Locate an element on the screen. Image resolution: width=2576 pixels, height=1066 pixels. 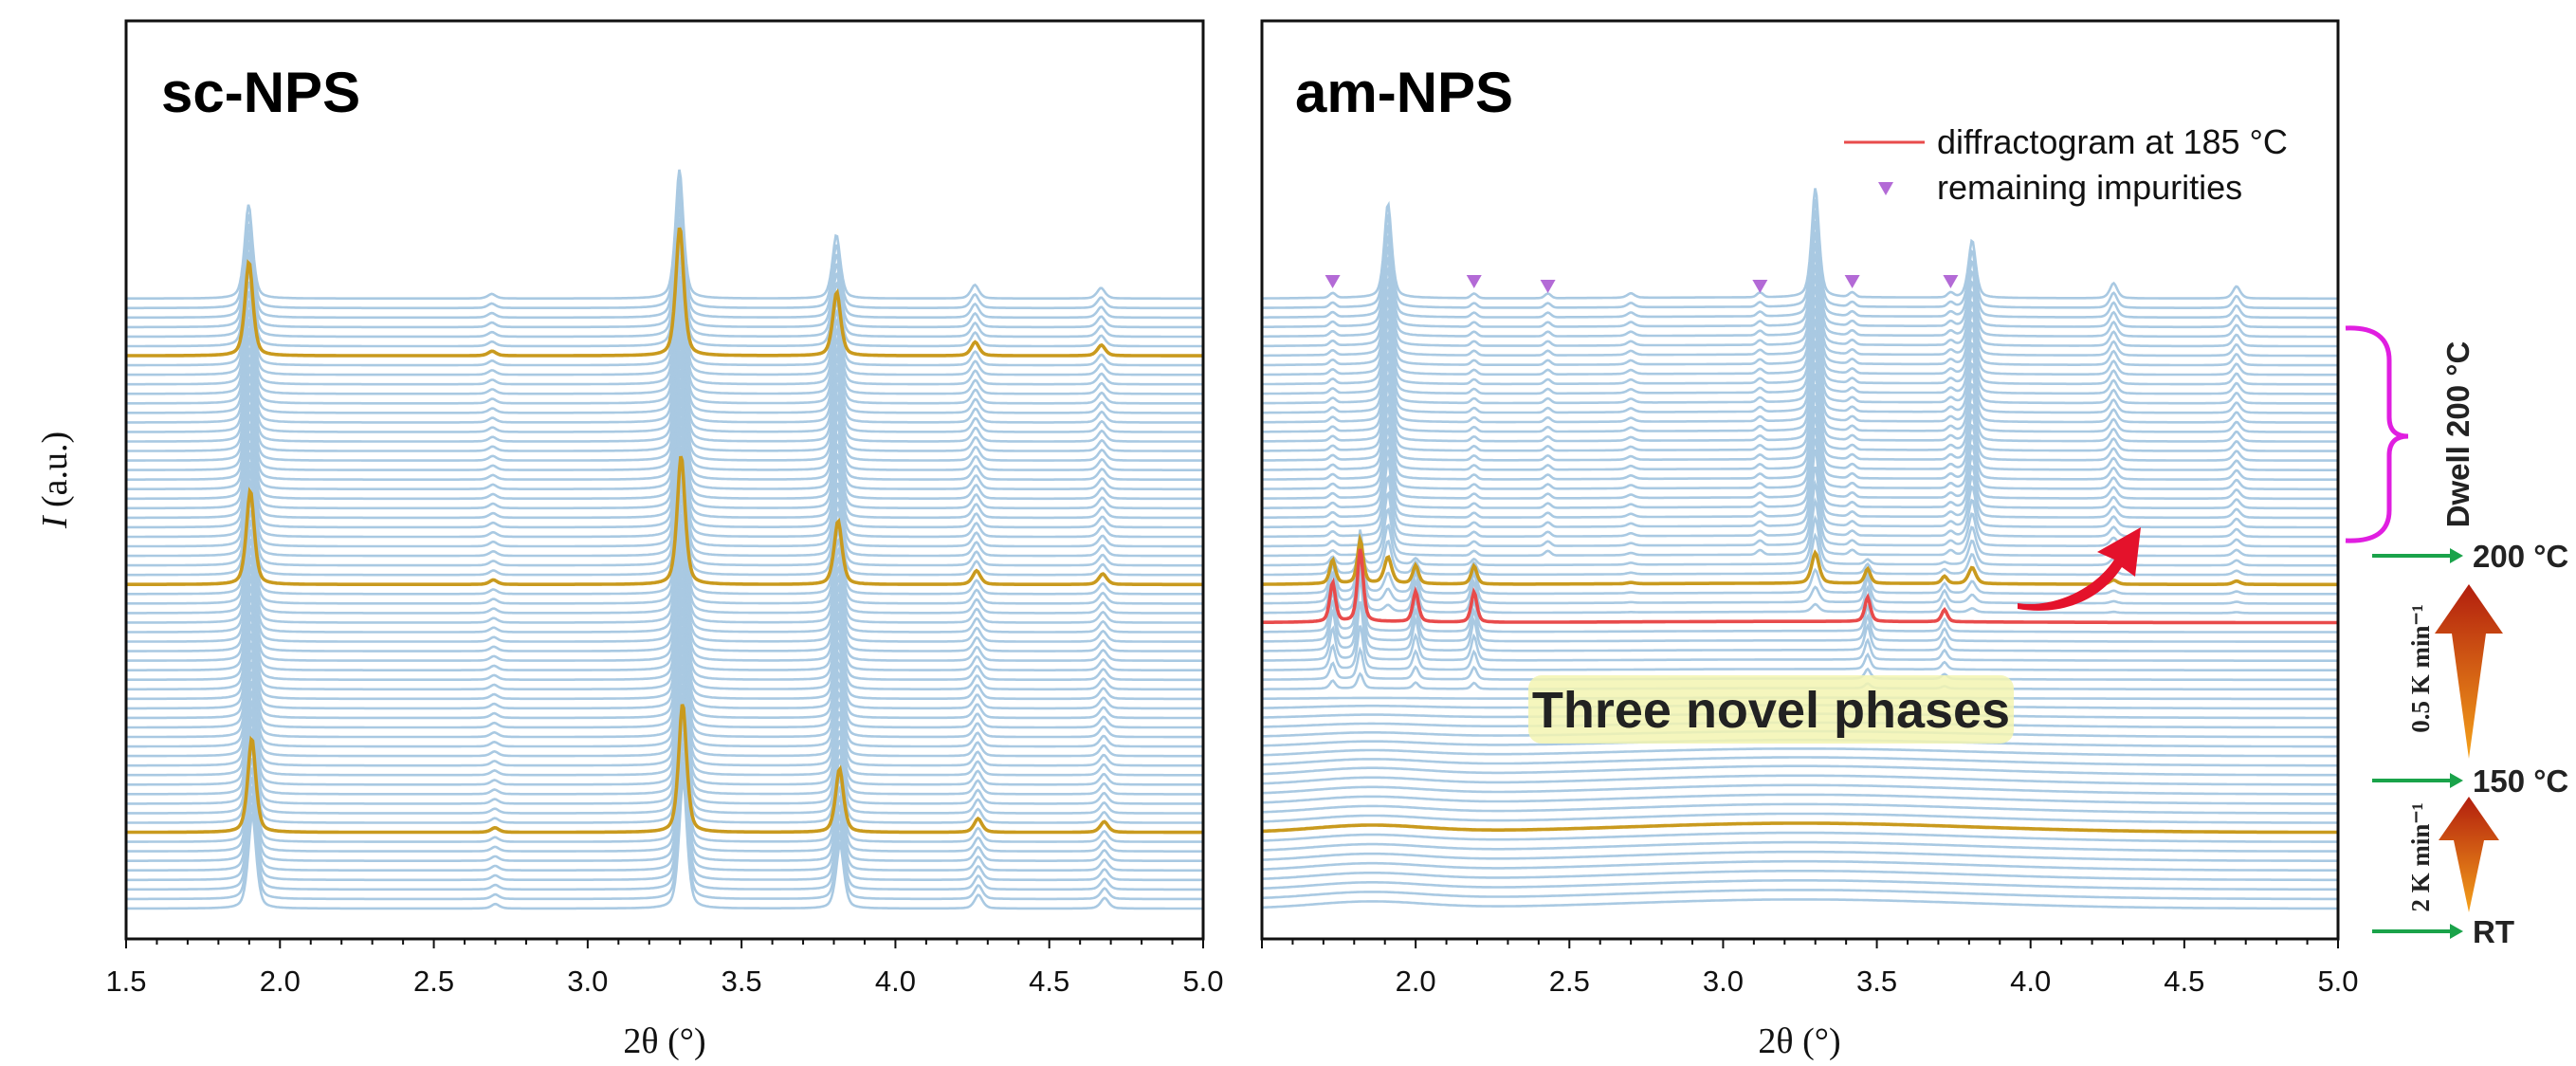
diffractogram-185c is located at coordinates (1799, 586).